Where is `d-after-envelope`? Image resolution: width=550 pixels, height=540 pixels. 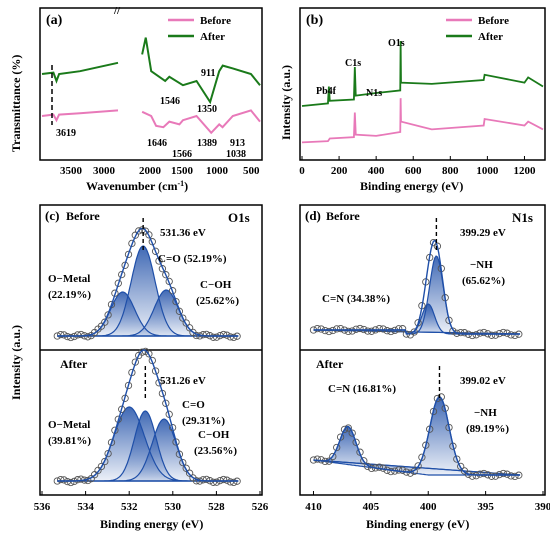 d-after-envelope is located at coordinates (416, 436).